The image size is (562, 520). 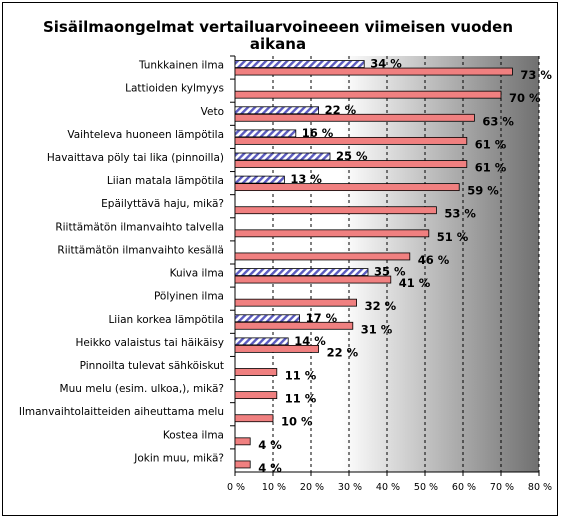 I want to click on category-label: Tunkkainen ilma, so click(x=181, y=66).